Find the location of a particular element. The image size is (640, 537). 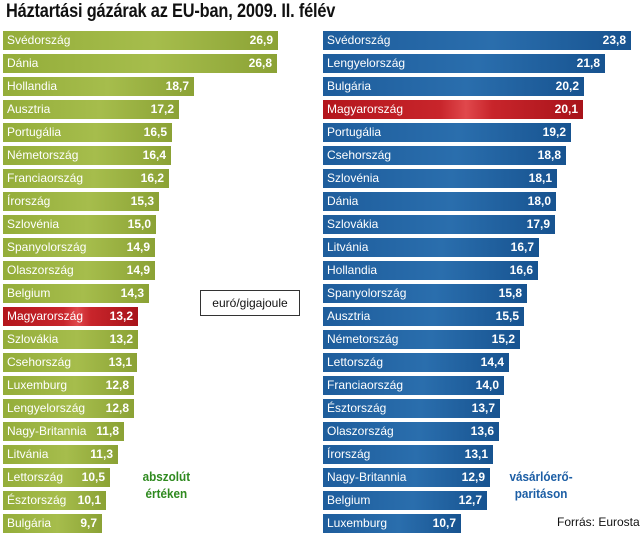

bar: Észtország 10,1 is located at coordinates (54, 500).